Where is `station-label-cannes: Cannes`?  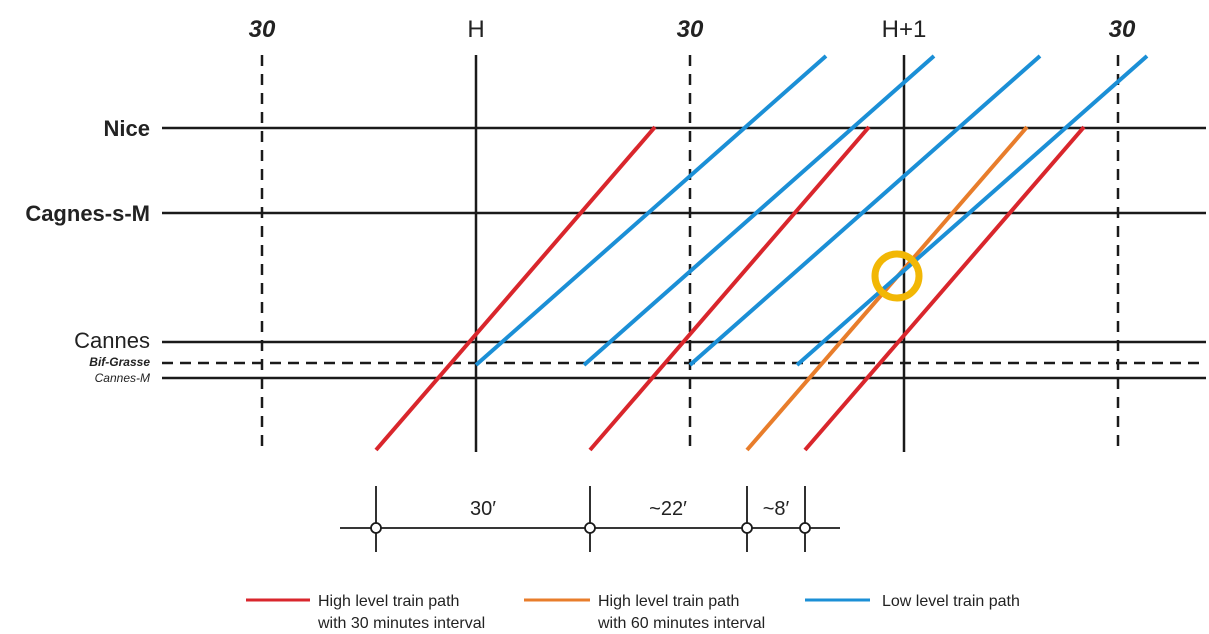 station-label-cannes: Cannes is located at coordinates (112, 340).